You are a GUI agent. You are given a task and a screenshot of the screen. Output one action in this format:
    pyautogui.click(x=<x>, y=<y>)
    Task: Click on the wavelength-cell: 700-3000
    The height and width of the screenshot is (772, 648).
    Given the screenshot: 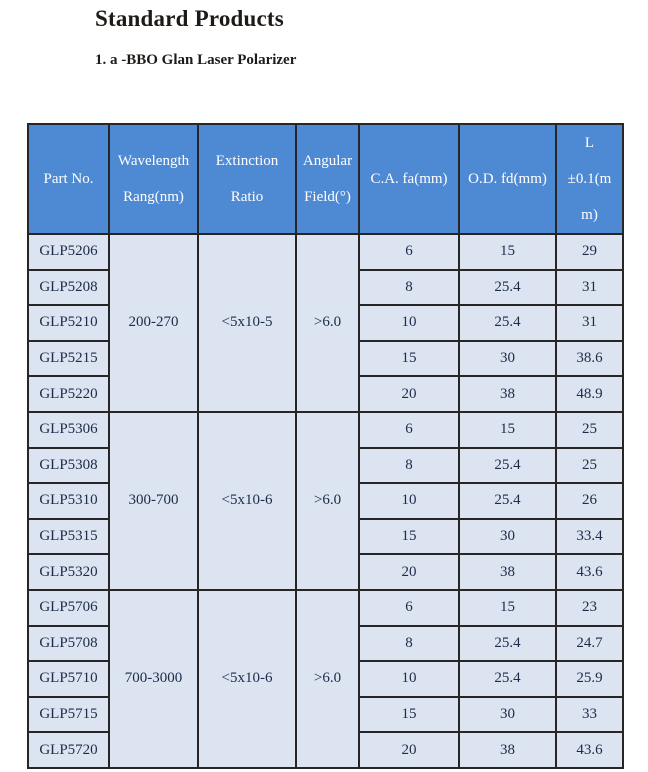 What is the action you would take?
    pyautogui.click(x=153, y=678)
    